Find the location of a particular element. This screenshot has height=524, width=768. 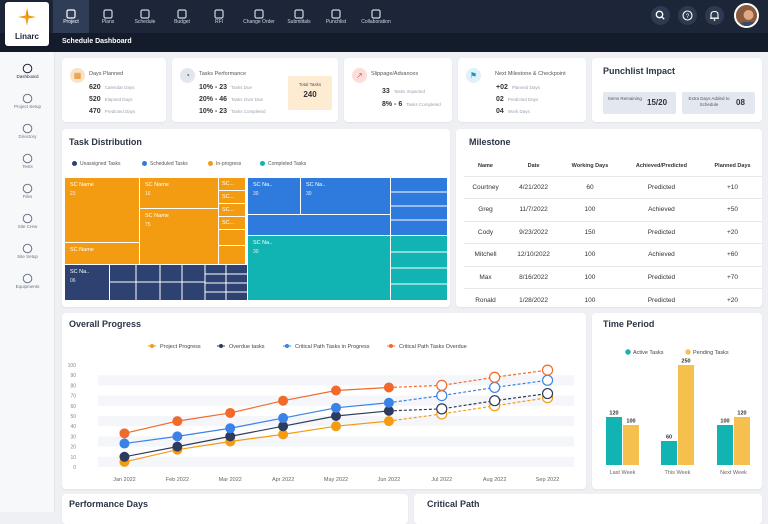

series-line-actual is located at coordinates (256, 410).